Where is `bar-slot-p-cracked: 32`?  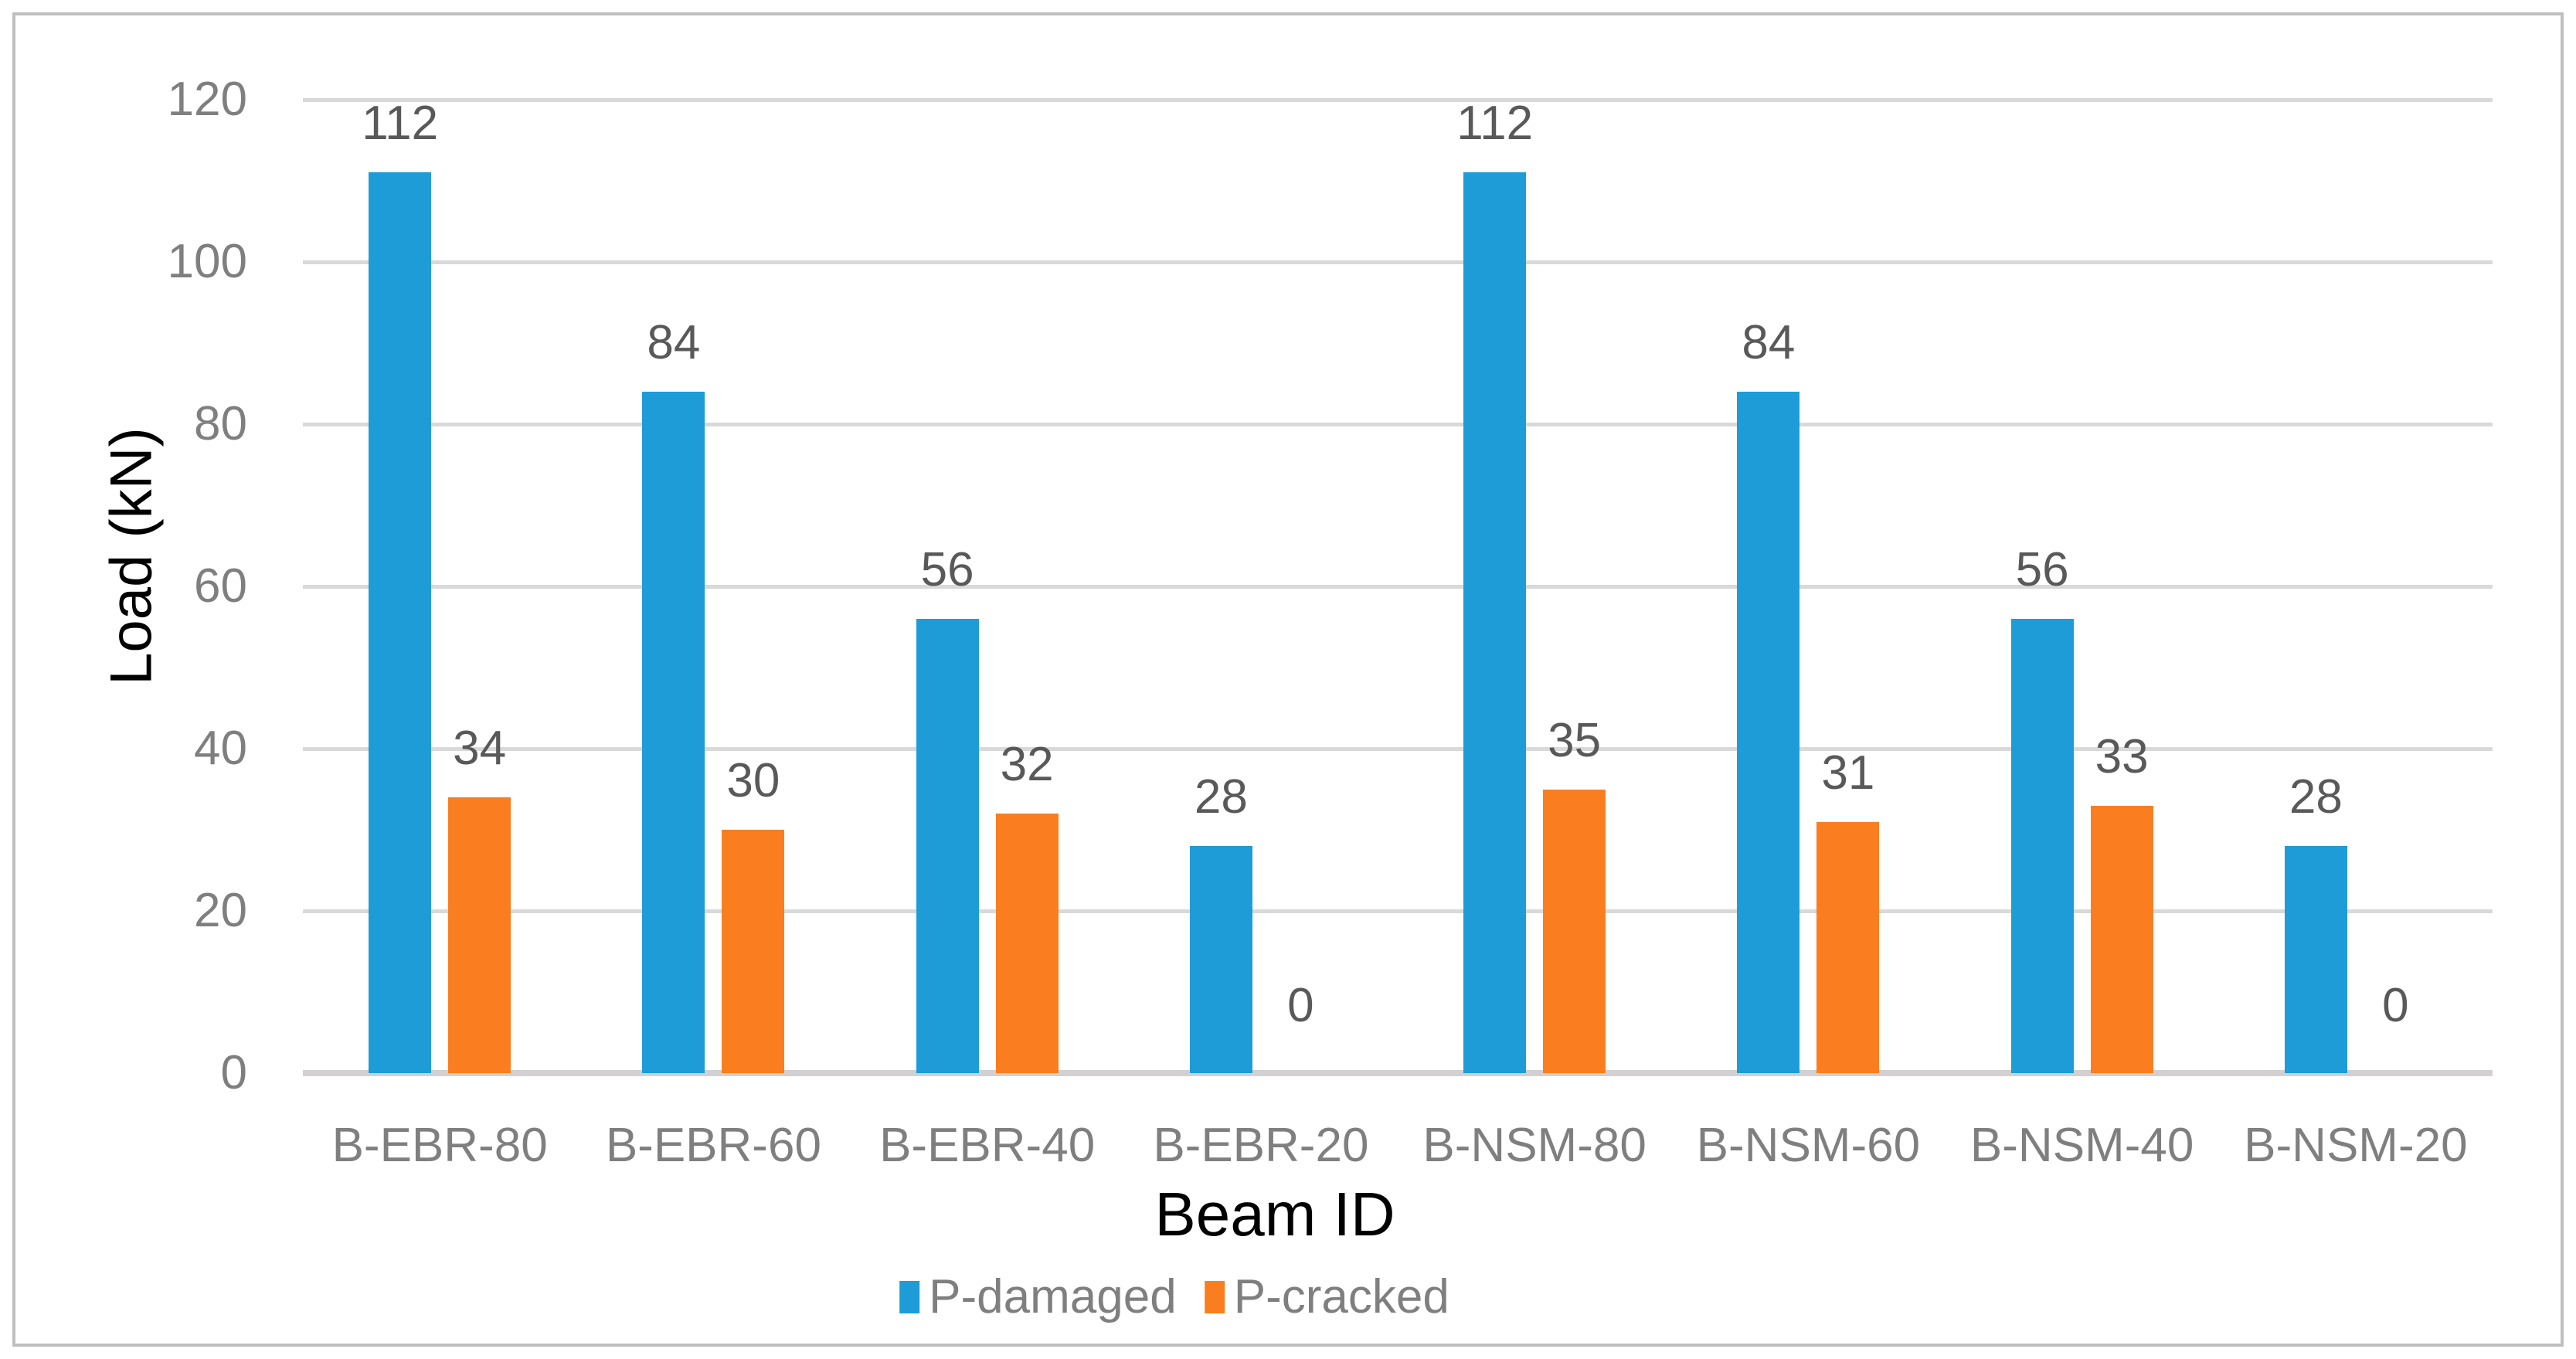 bar-slot-p-cracked: 32 is located at coordinates (1027, 586).